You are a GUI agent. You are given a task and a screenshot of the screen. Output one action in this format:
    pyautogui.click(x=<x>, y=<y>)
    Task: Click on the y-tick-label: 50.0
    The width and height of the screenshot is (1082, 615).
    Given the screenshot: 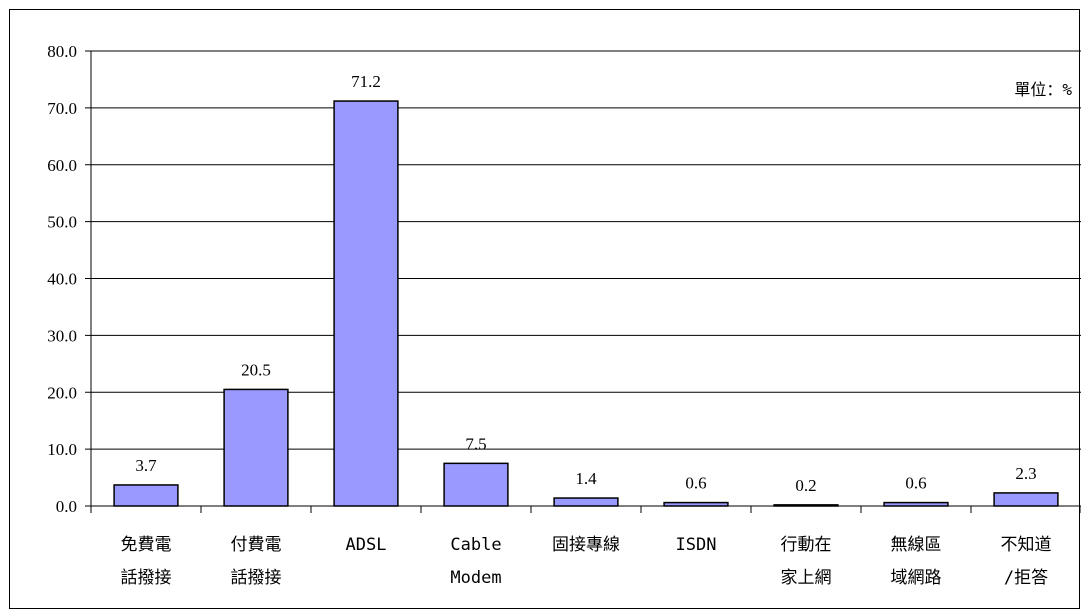 What is the action you would take?
    pyautogui.click(x=62, y=222)
    